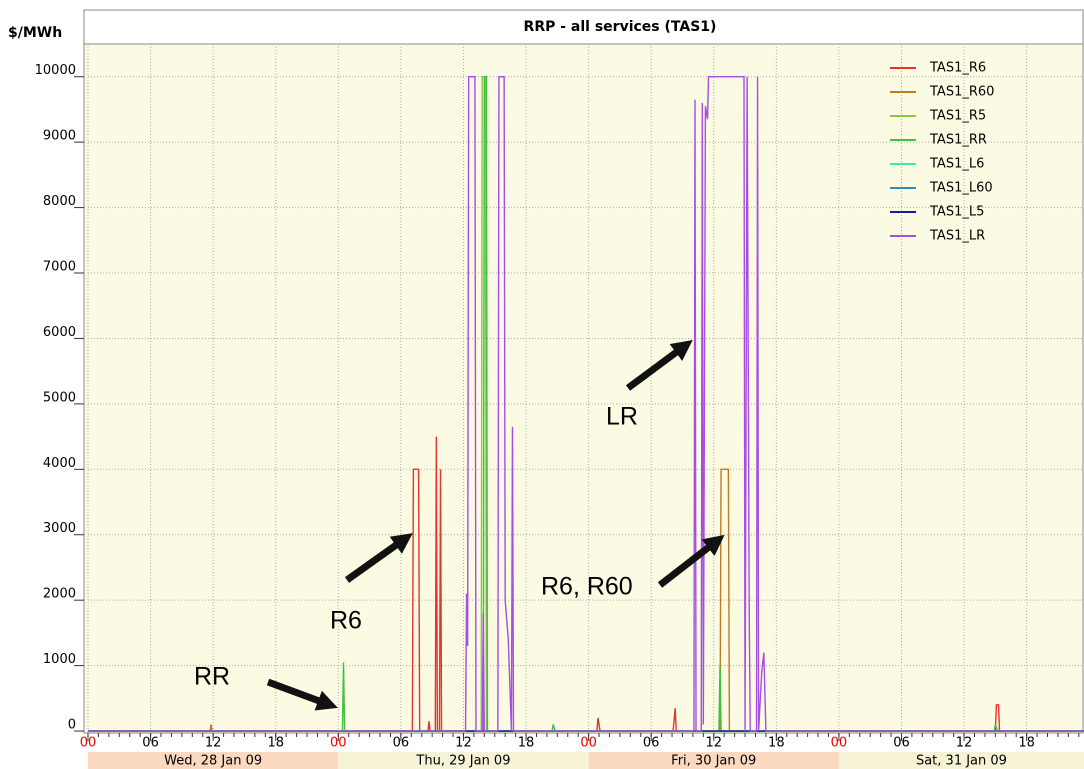 Image resolution: width=1084 pixels, height=769 pixels. Describe the element at coordinates (957, 236) in the screenshot. I see `legend-label: TAS1_LR` at that location.